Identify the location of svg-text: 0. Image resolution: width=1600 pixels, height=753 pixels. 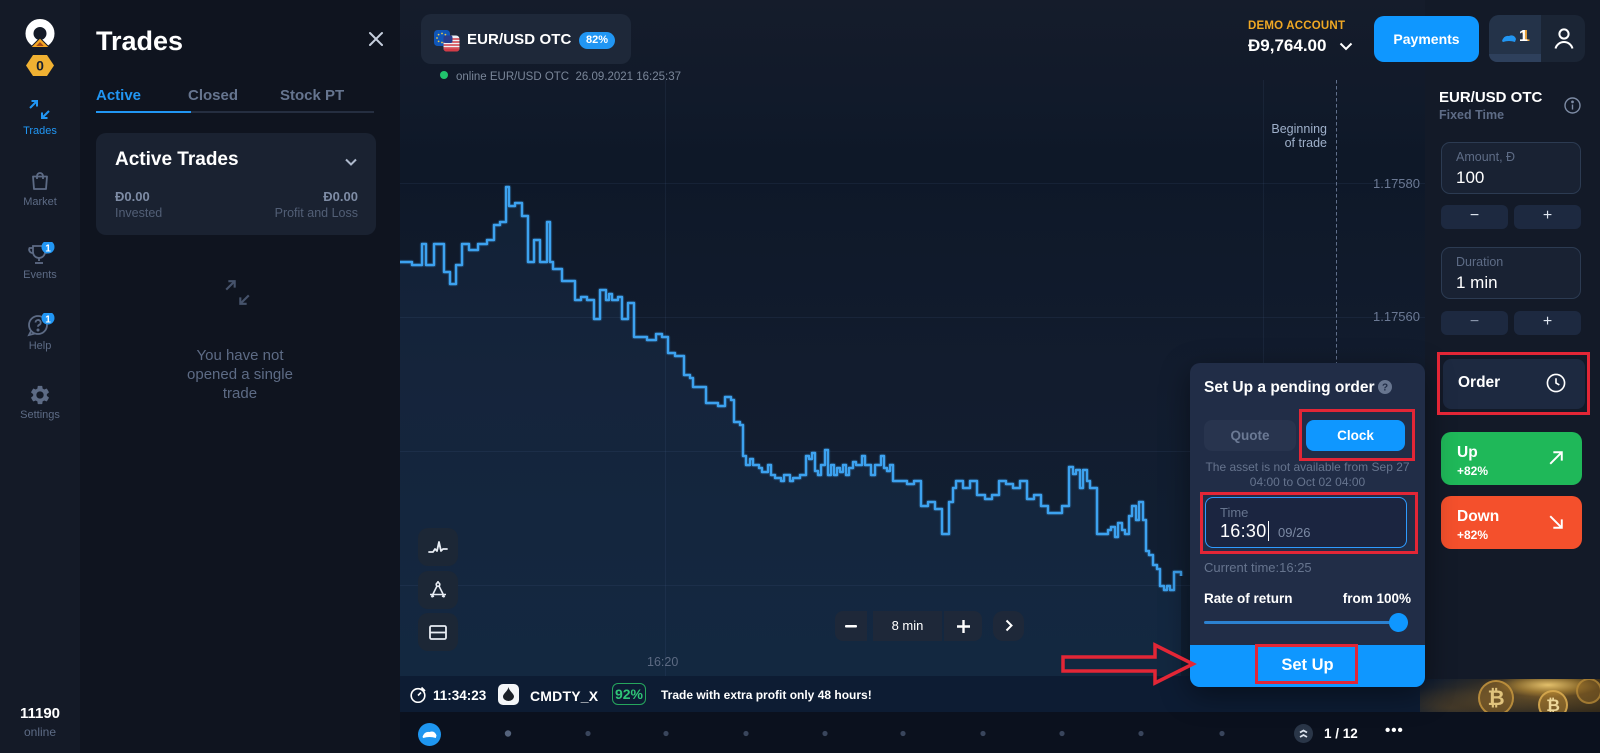
(40, 66).